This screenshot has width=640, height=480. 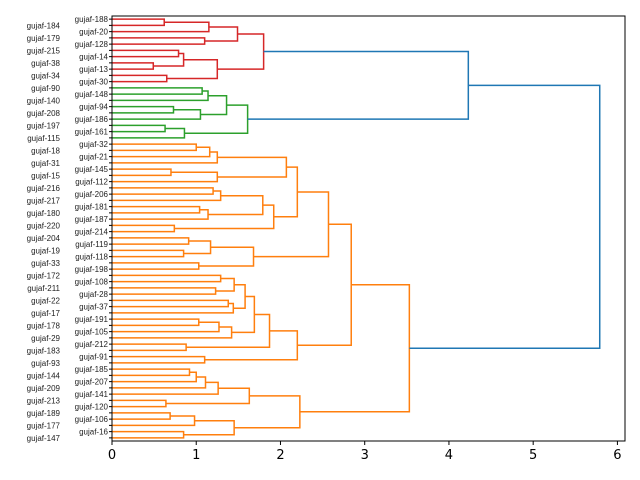 What do you see at coordinates (44, 125) in the screenshot?
I see `leaf-label: gujaf-197` at bounding box center [44, 125].